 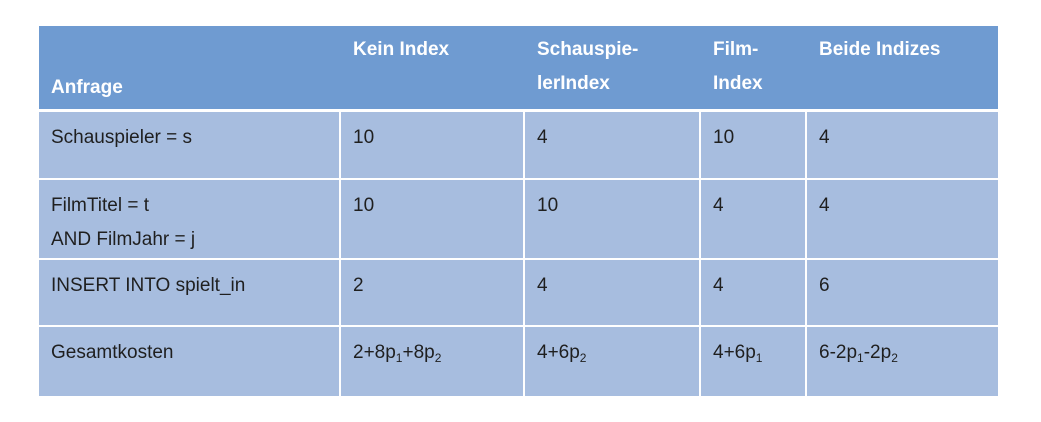 I want to click on row3-film-index: 4, so click(x=754, y=293).